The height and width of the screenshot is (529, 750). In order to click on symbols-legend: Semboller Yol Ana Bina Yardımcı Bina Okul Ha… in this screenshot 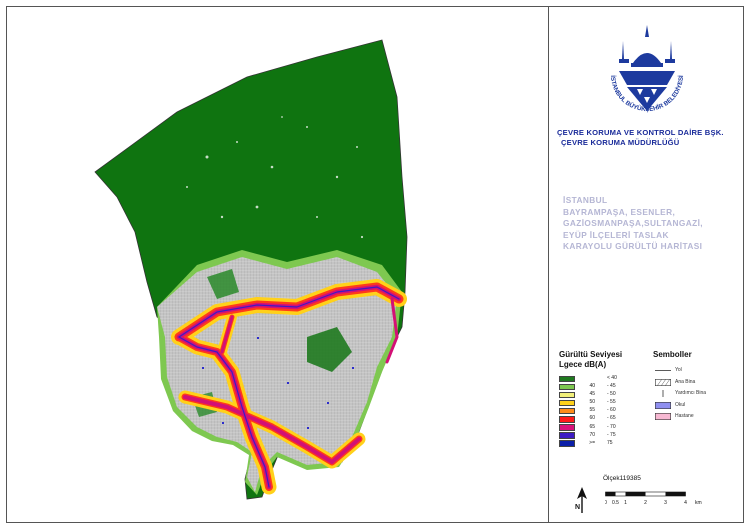, I will do `click(696, 386)`.